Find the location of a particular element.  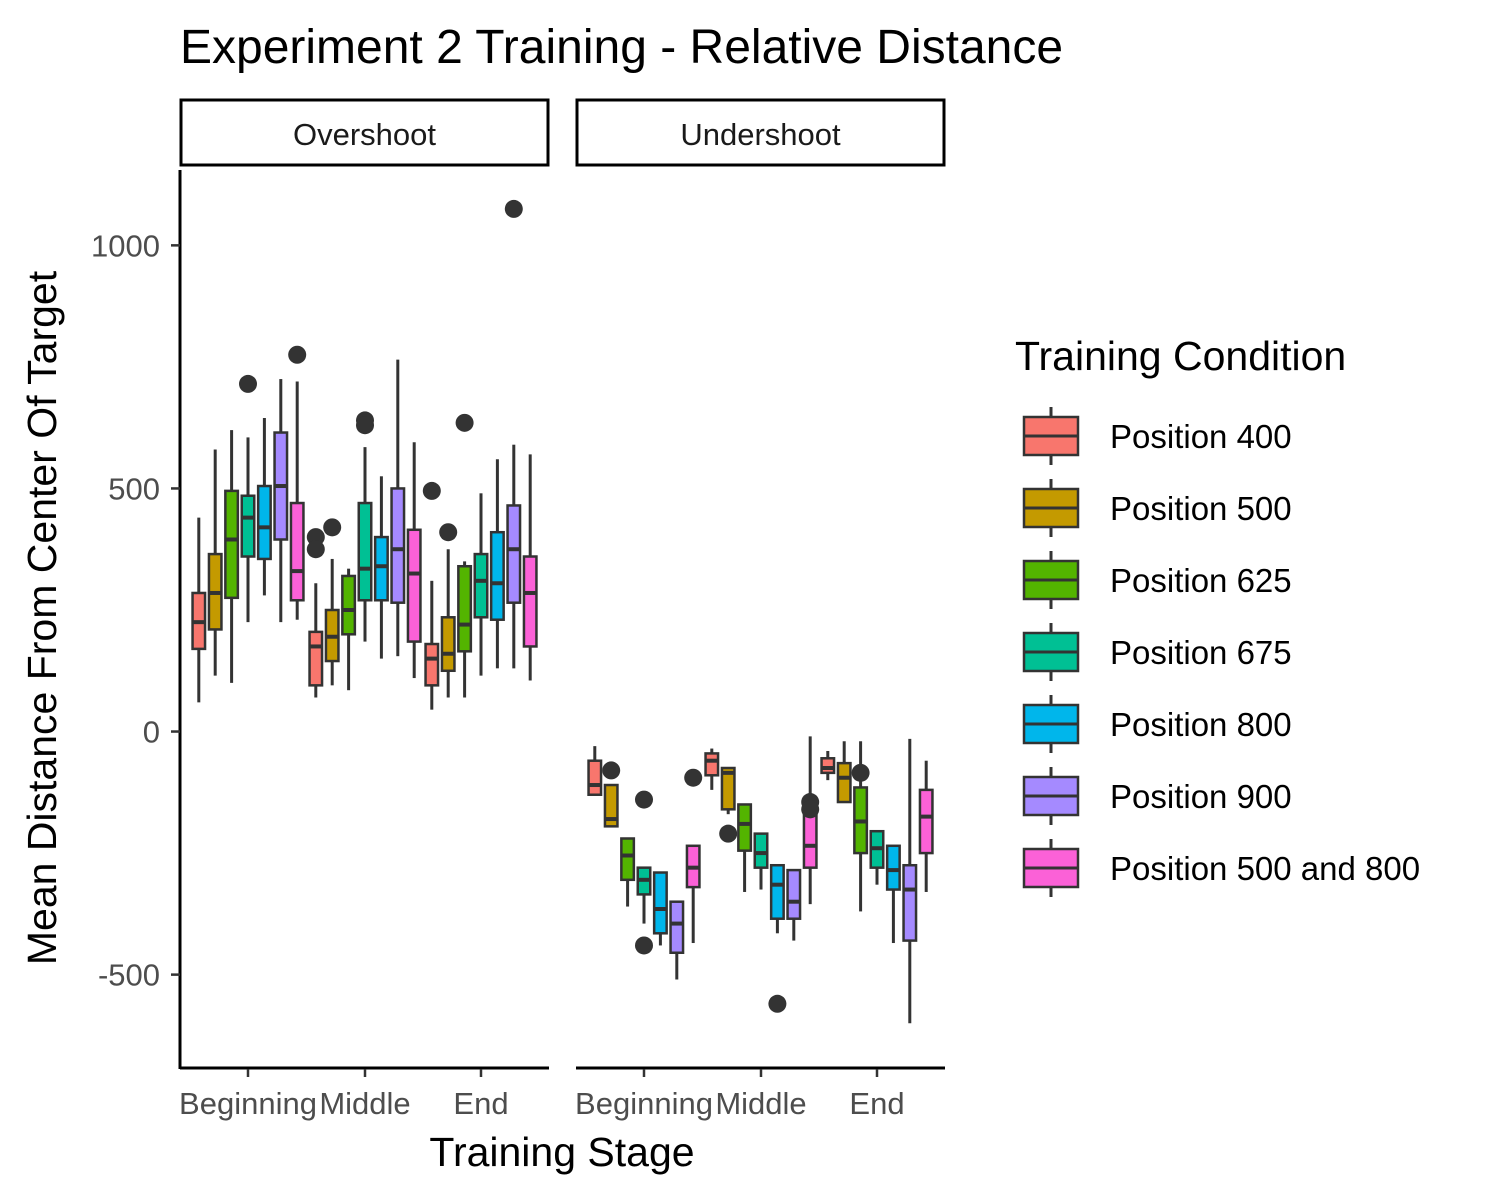

facet-strip: Overshoot is located at coordinates (364, 132).